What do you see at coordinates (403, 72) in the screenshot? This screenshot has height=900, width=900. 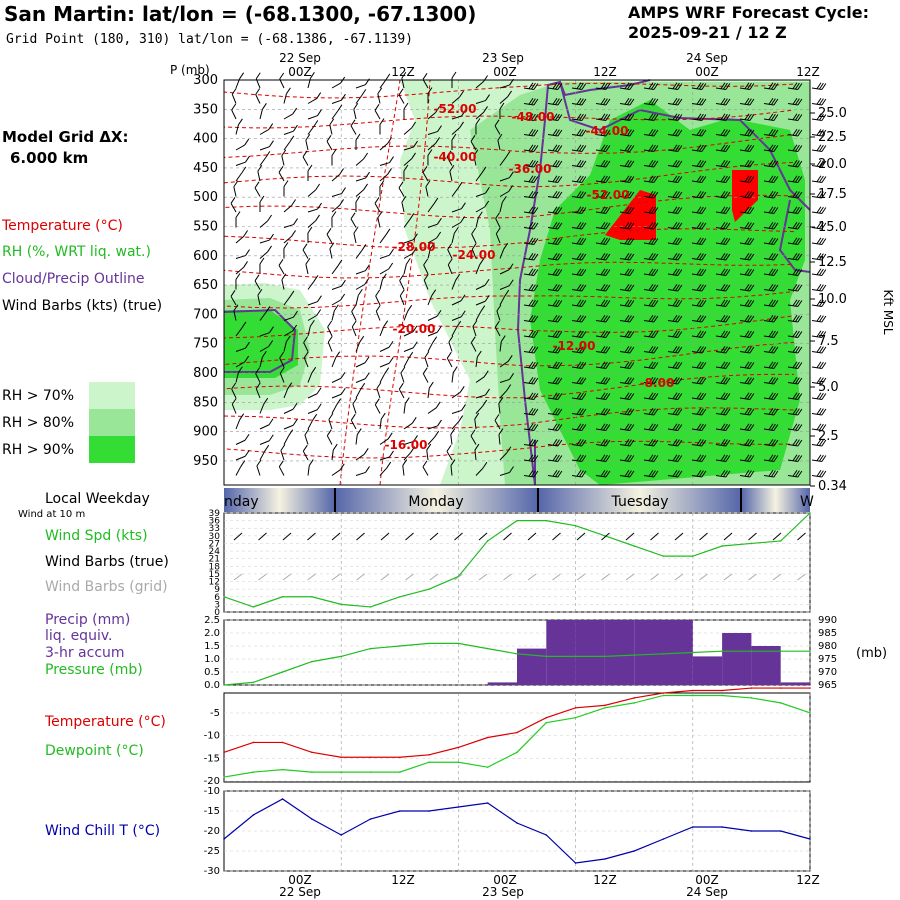 I see `top-time-tick: 12Z` at bounding box center [403, 72].